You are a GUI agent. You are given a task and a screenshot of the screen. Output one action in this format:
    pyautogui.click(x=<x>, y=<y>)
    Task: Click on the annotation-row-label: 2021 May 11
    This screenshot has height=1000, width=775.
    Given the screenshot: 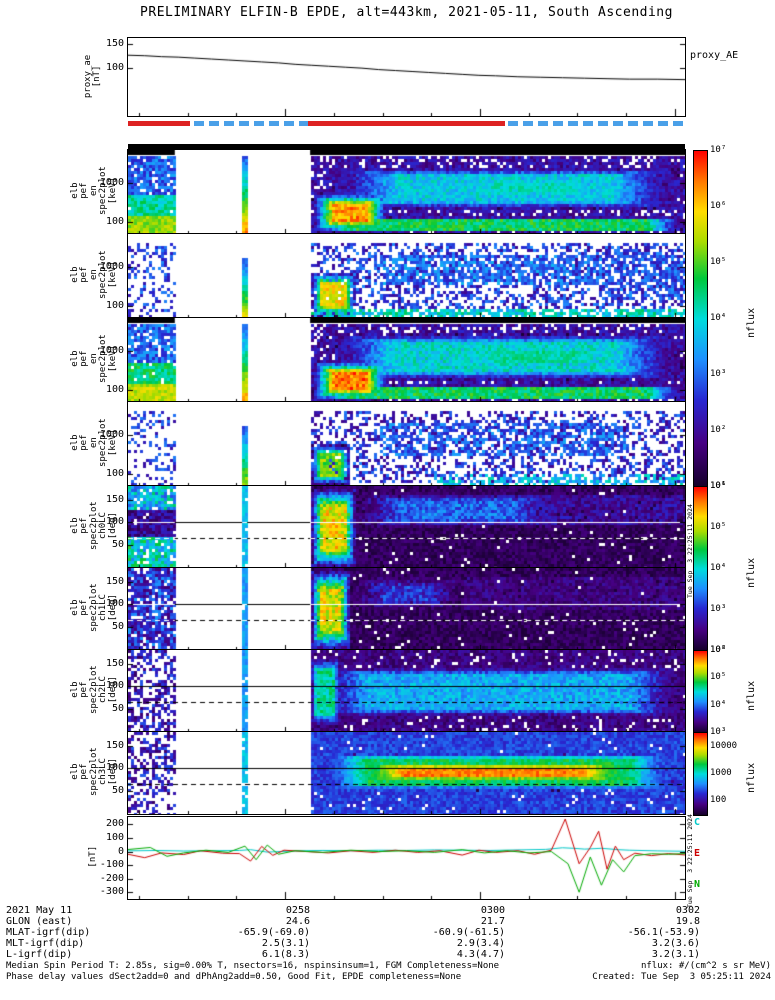 What is the action you would take?
    pyautogui.click(x=39, y=910)
    